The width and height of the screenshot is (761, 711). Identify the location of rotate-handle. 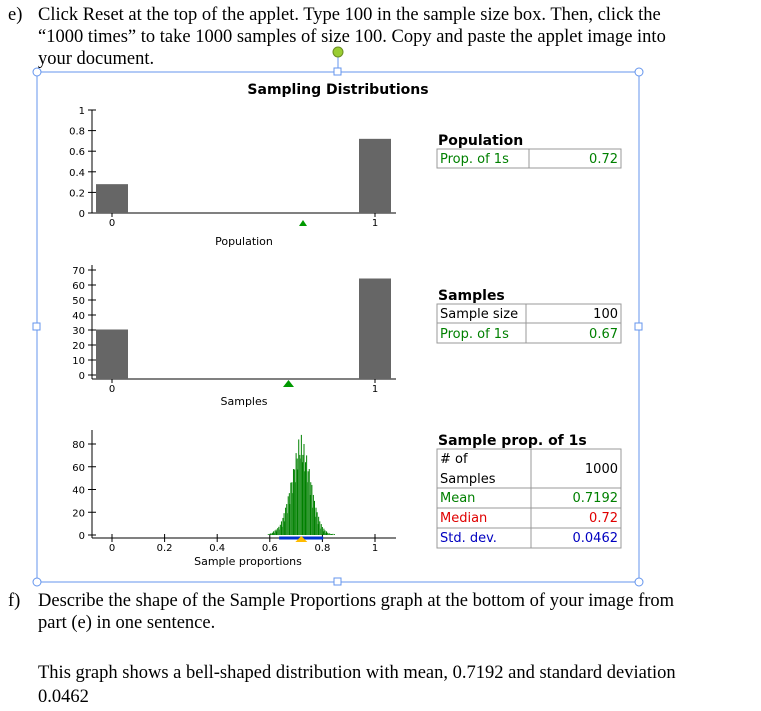
(338, 52).